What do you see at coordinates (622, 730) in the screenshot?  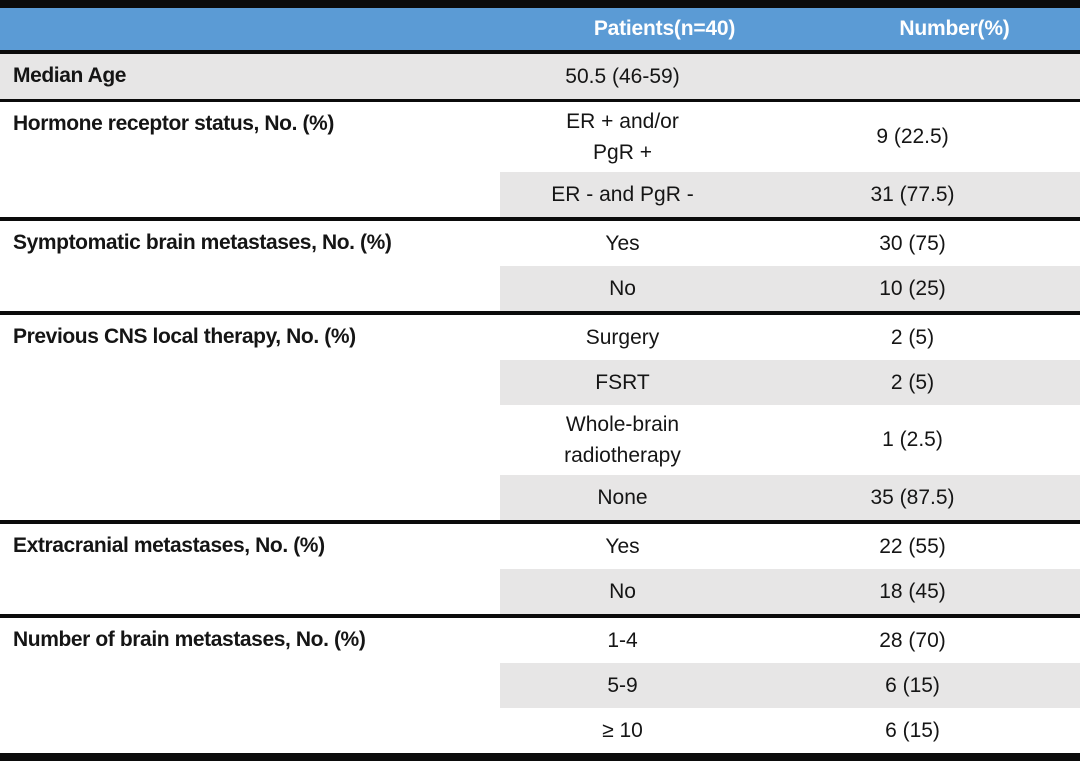 I see `category-cell: ≥ 10` at bounding box center [622, 730].